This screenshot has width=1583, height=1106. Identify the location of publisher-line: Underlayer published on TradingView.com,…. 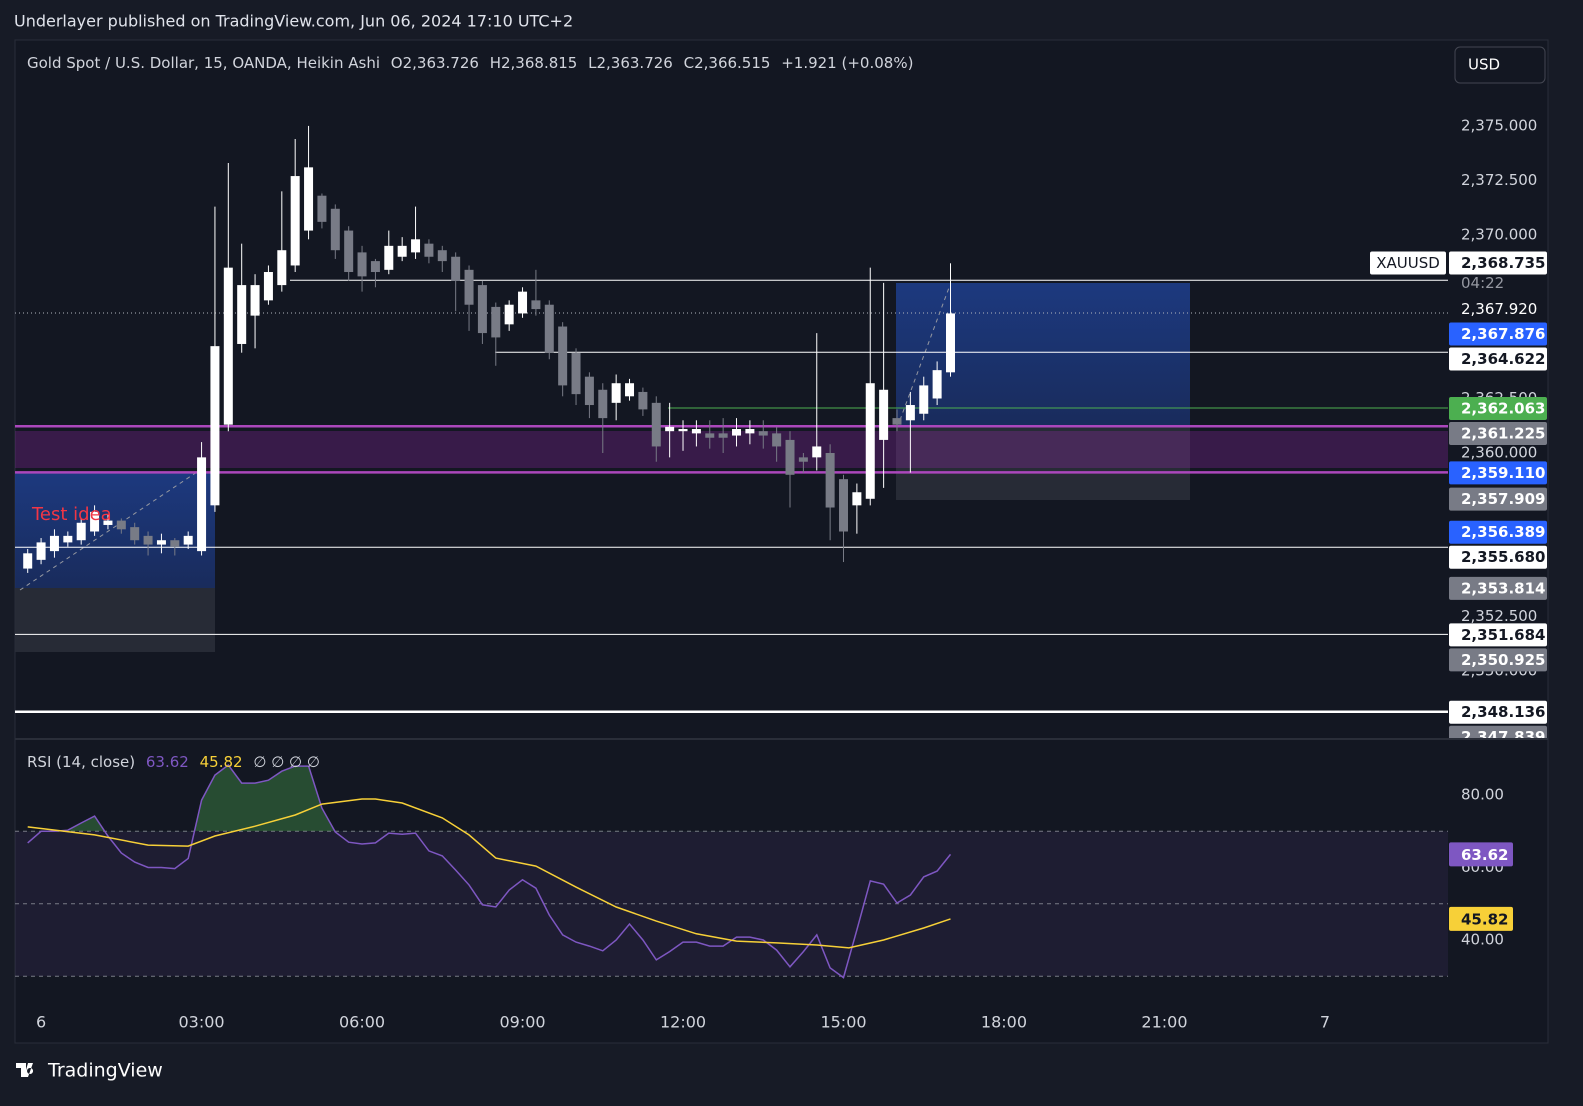
(293, 21).